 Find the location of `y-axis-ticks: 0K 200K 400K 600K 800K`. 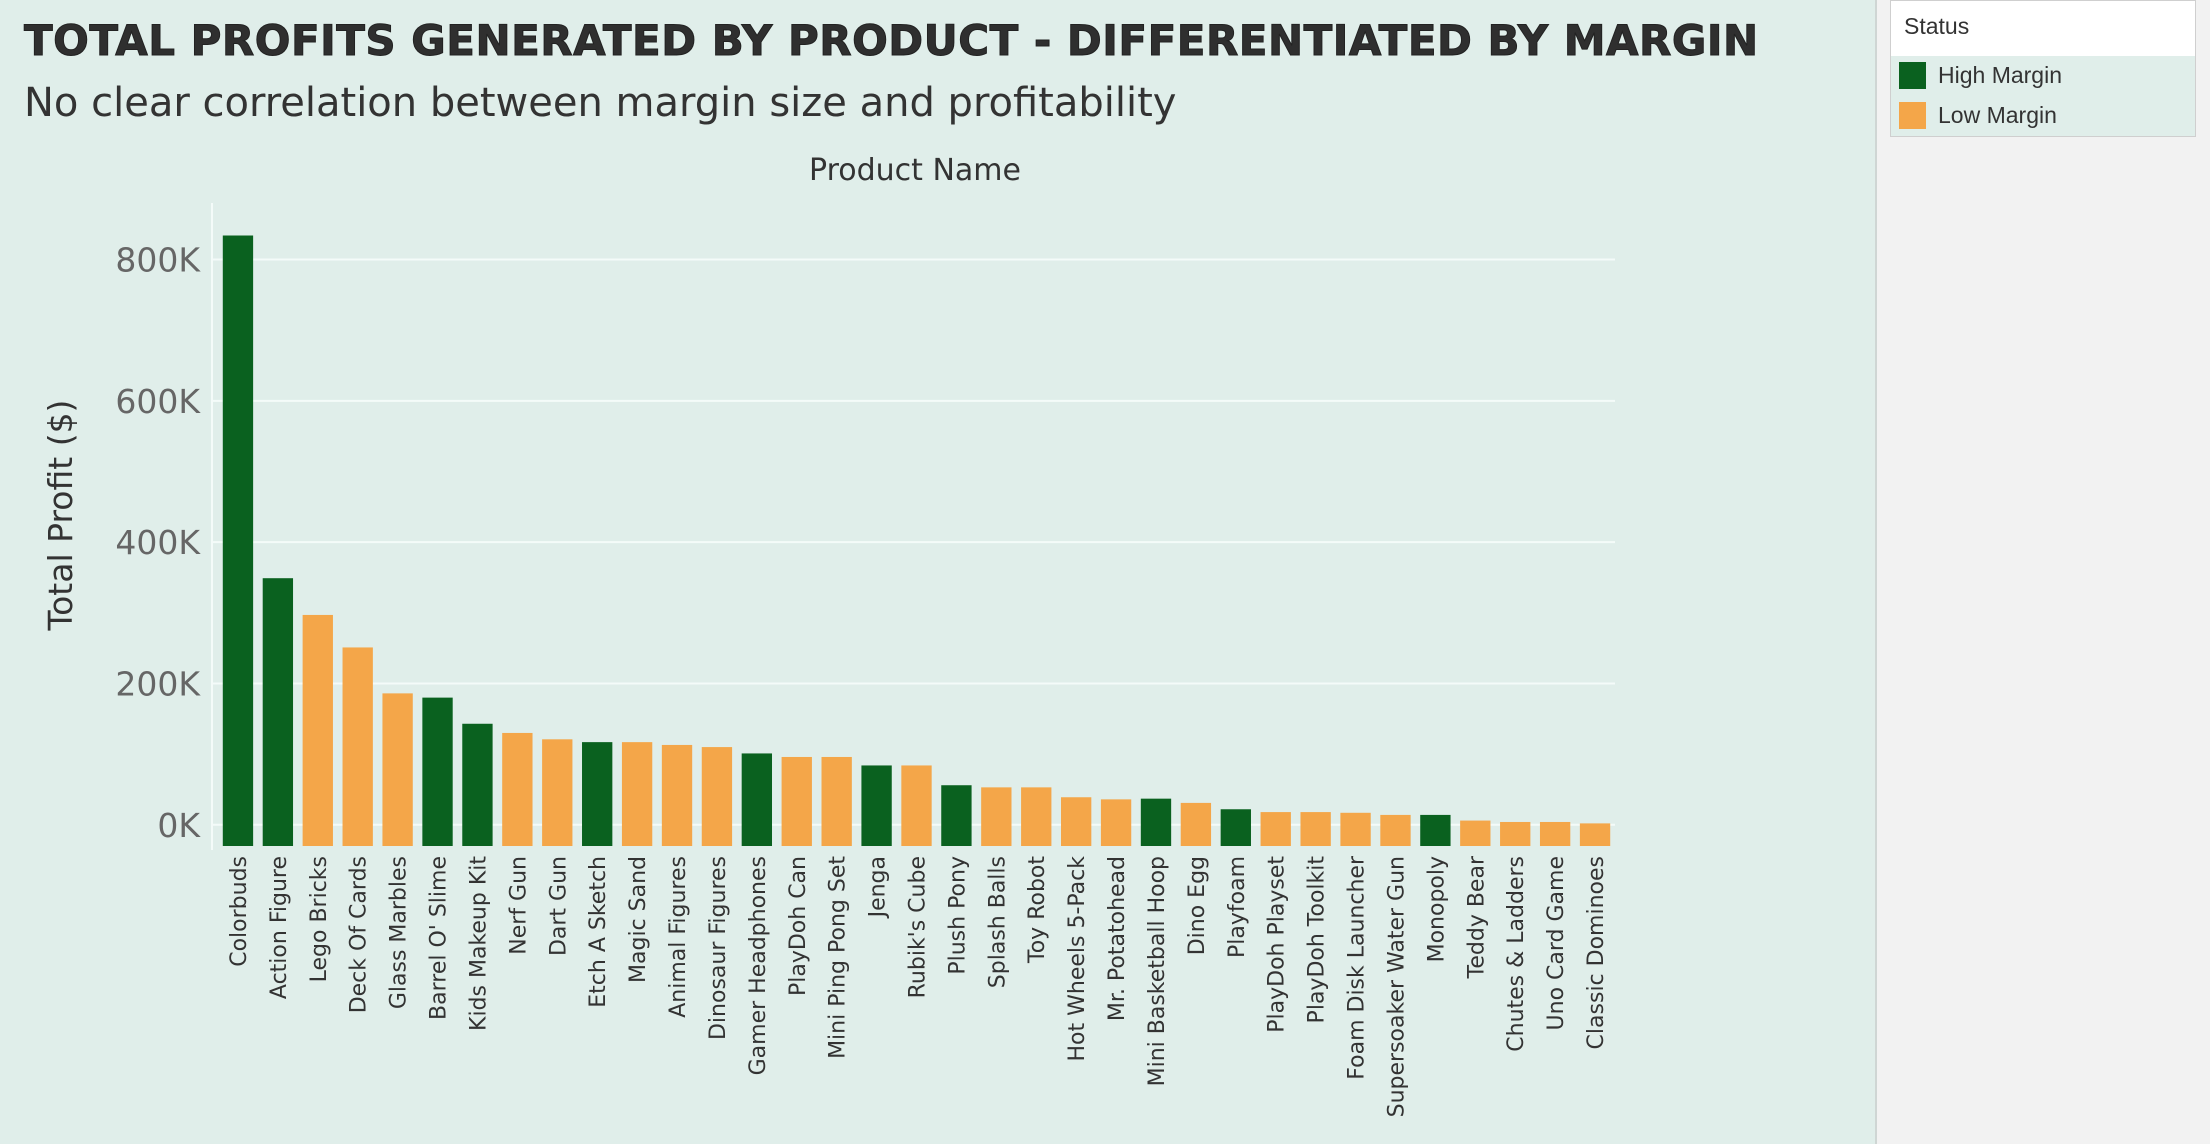

y-axis-ticks: 0K 200K 400K 600K 800K is located at coordinates (158, 543).